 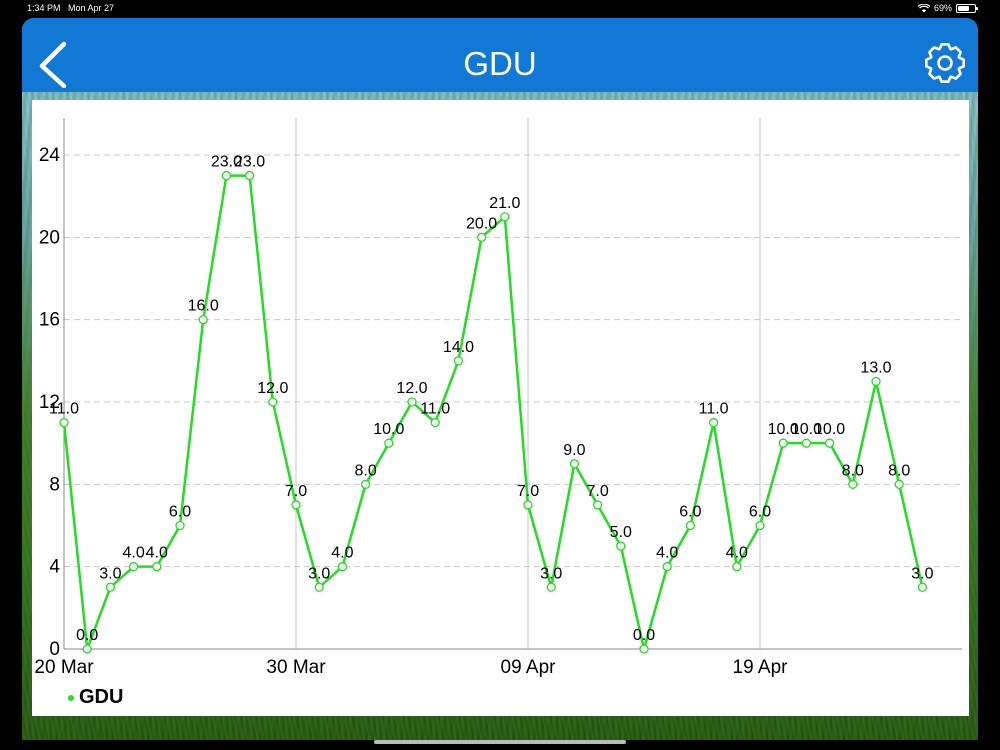 I want to click on x-tick-label: 20 Mar, so click(x=64, y=667).